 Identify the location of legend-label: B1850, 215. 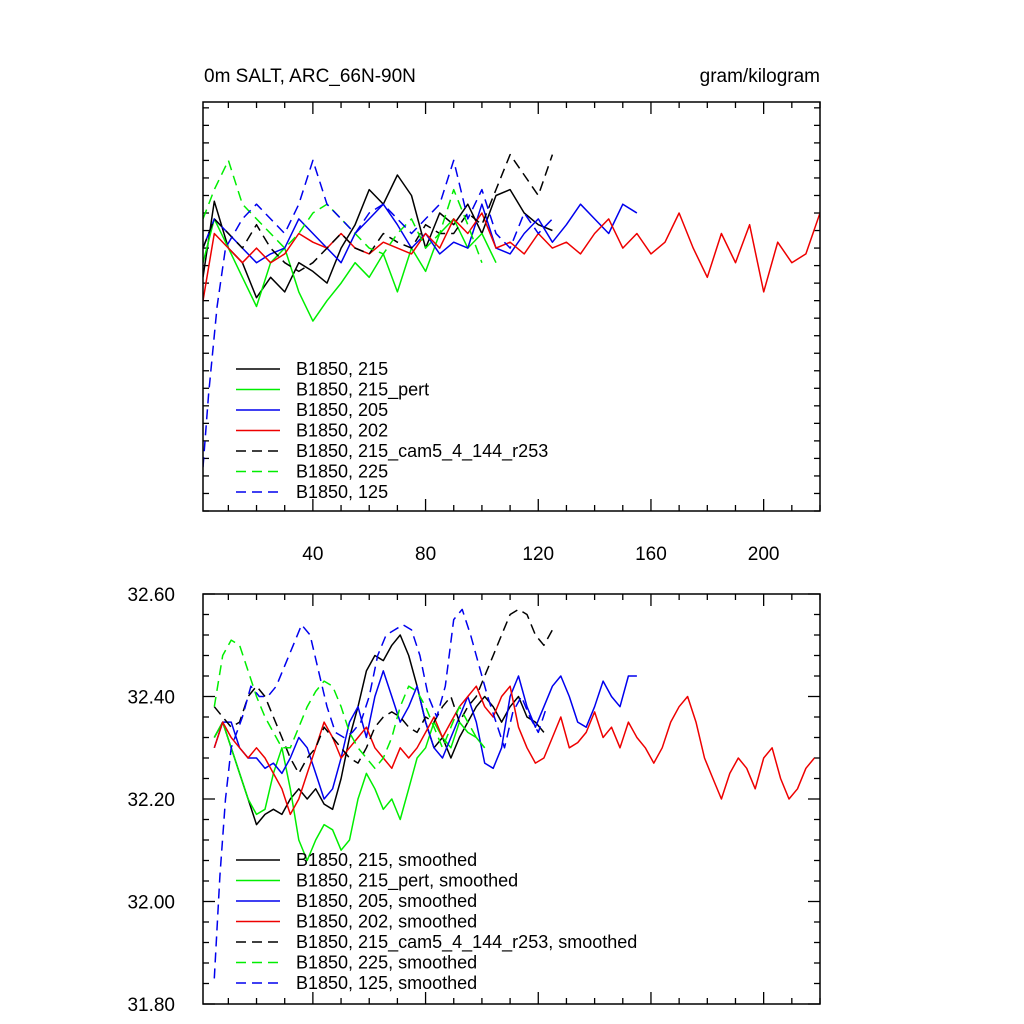
(342, 369).